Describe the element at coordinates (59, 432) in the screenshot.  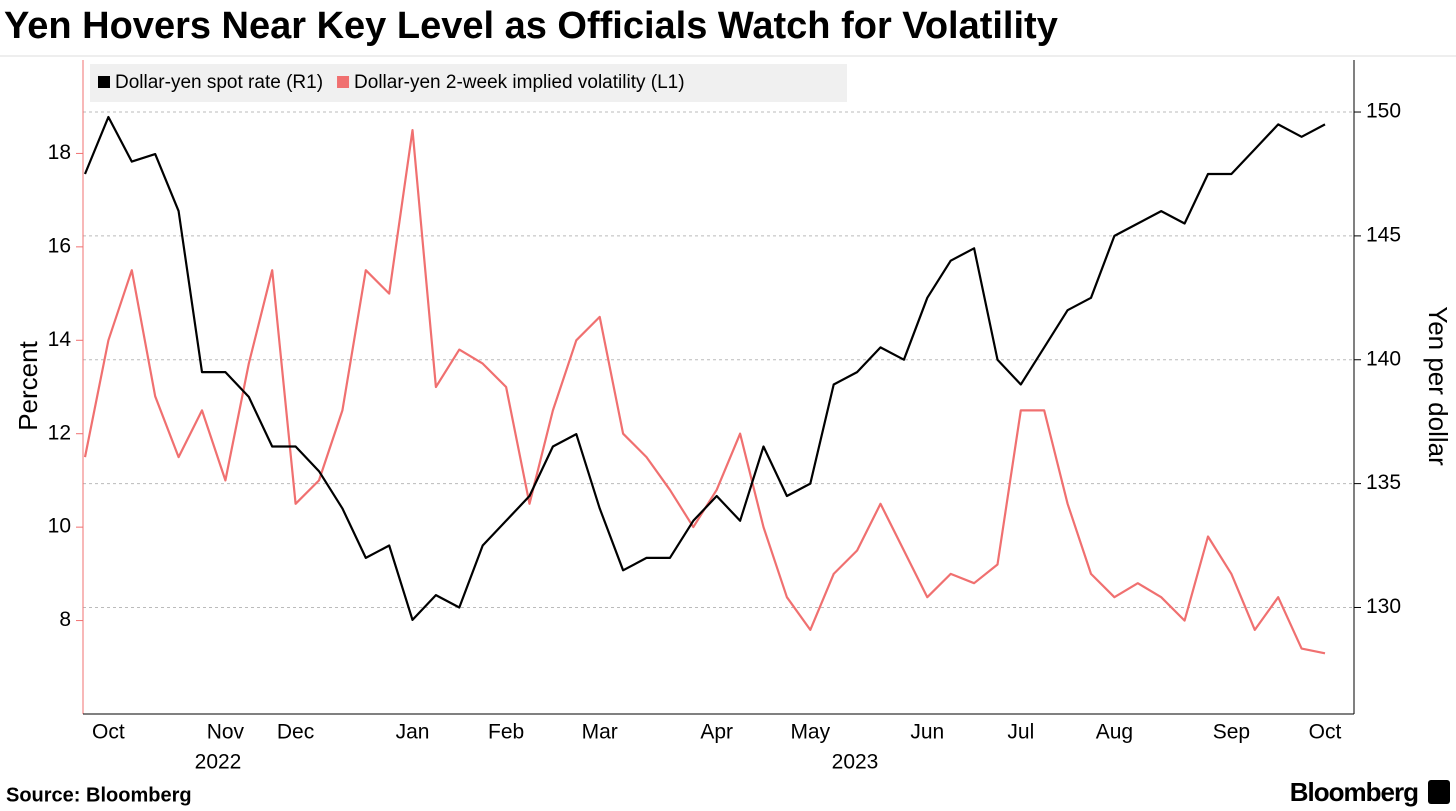
I see `y-tick-label: 12` at that location.